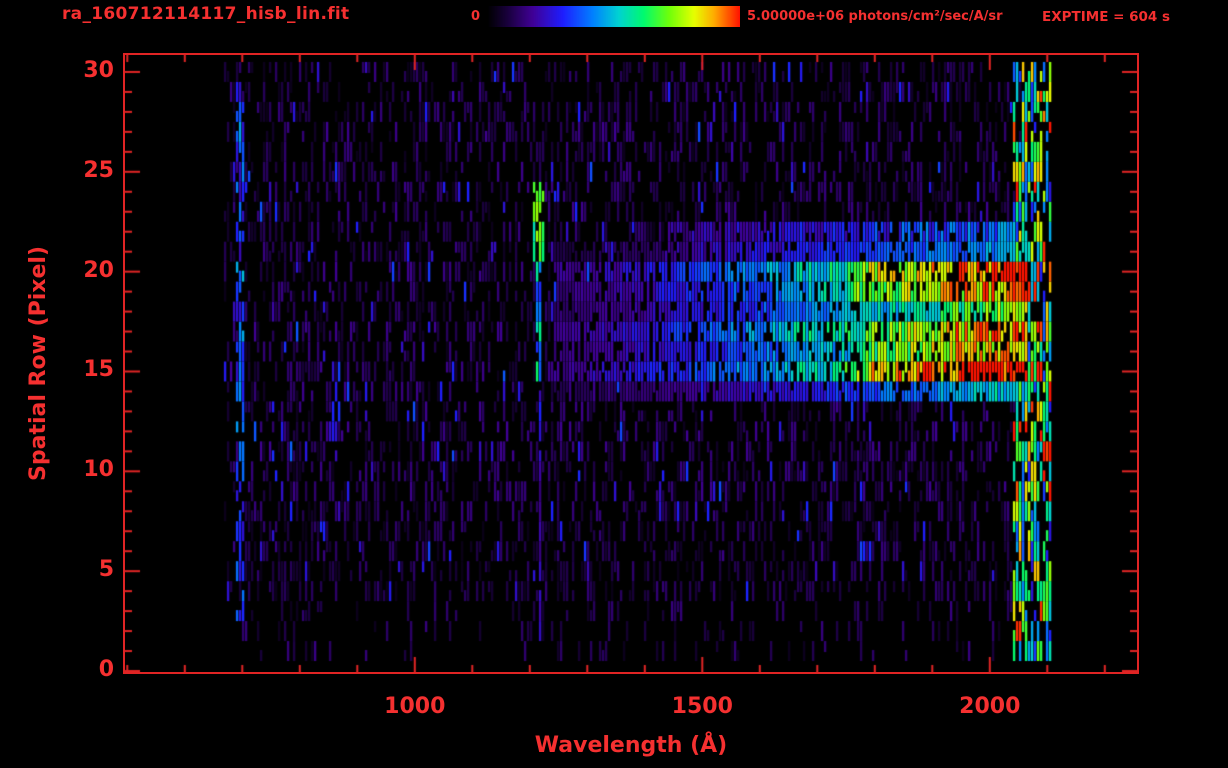  What do you see at coordinates (415, 706) in the screenshot?
I see `x-tick-label: 1000` at bounding box center [415, 706].